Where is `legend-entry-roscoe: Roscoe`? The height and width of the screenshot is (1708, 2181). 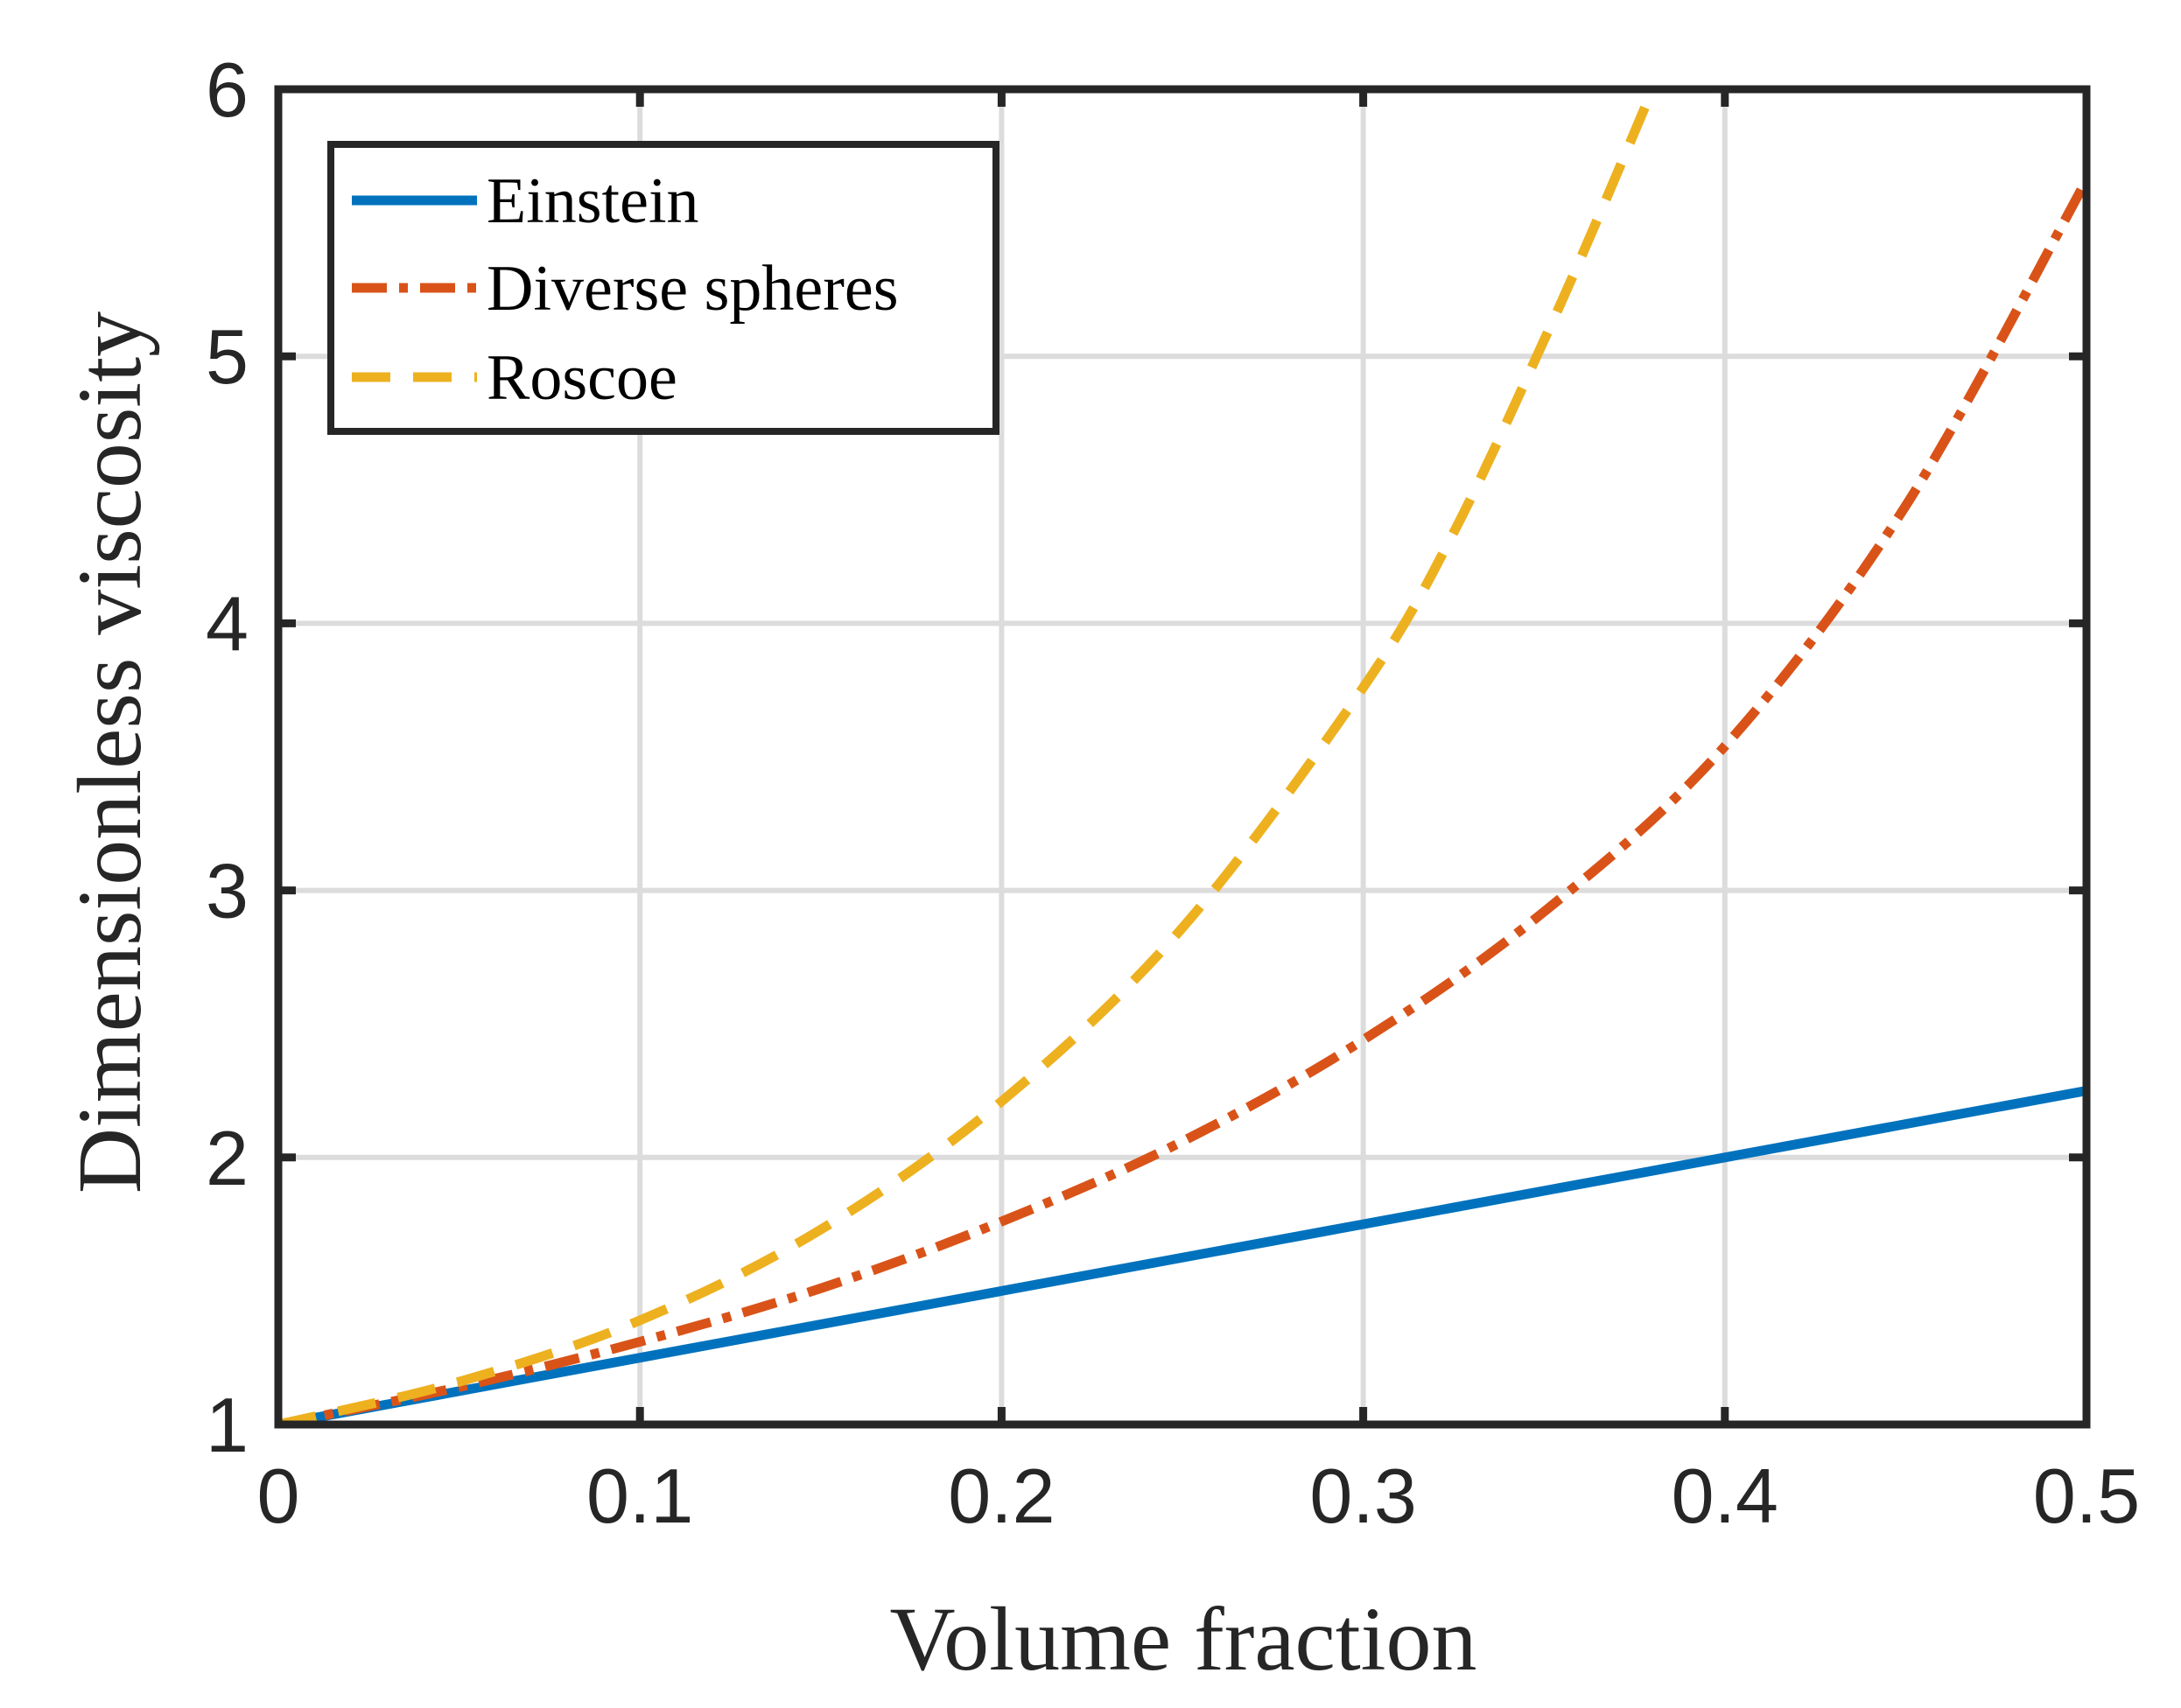
legend-entry-roscoe: Roscoe is located at coordinates (514, 378).